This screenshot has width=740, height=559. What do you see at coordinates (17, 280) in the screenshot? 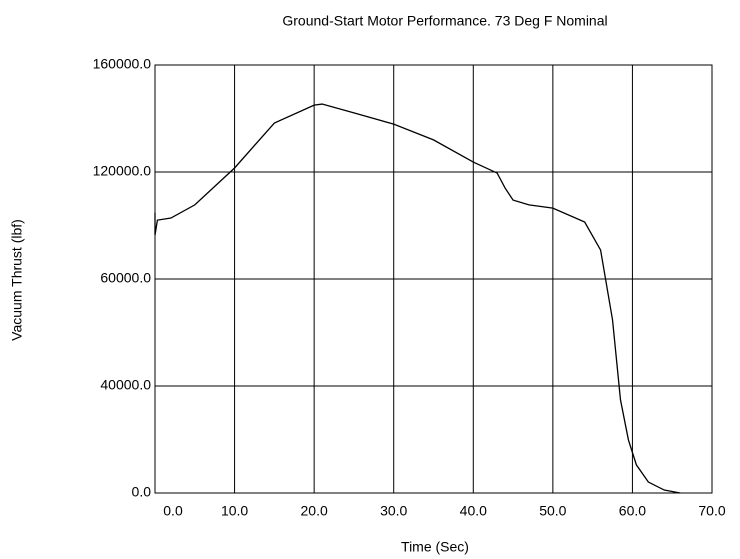
I see `y-axis-label: Vacuum Thrust (lbf)` at bounding box center [17, 280].